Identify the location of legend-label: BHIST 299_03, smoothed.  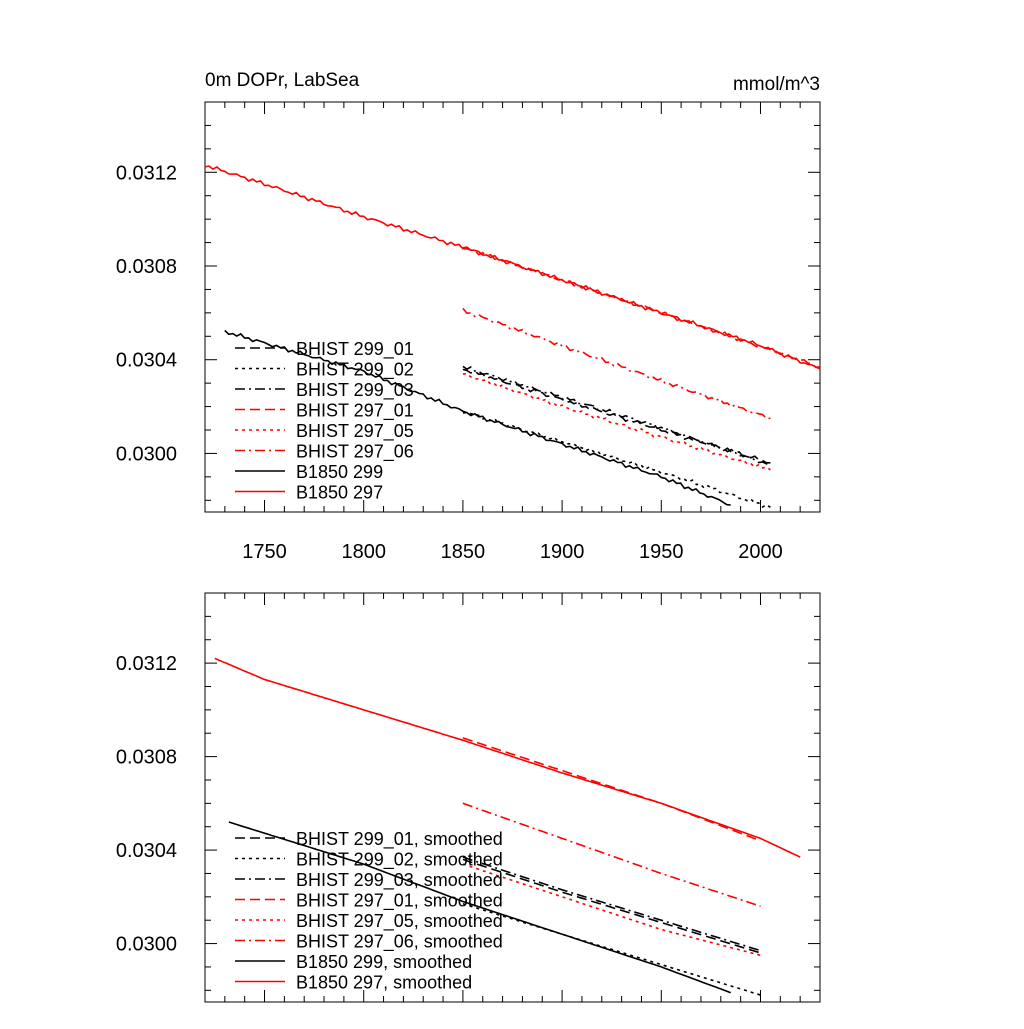
(399, 880).